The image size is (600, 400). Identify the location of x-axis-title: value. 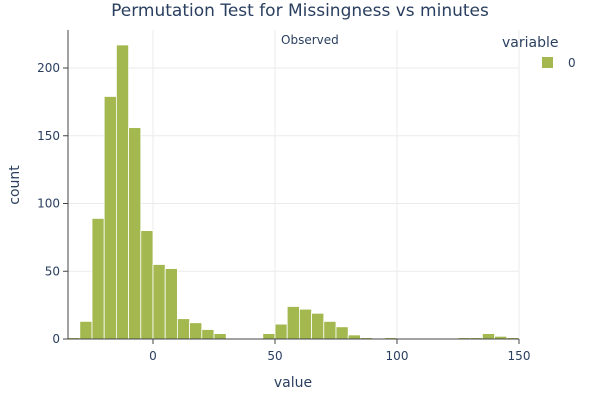
(293, 383).